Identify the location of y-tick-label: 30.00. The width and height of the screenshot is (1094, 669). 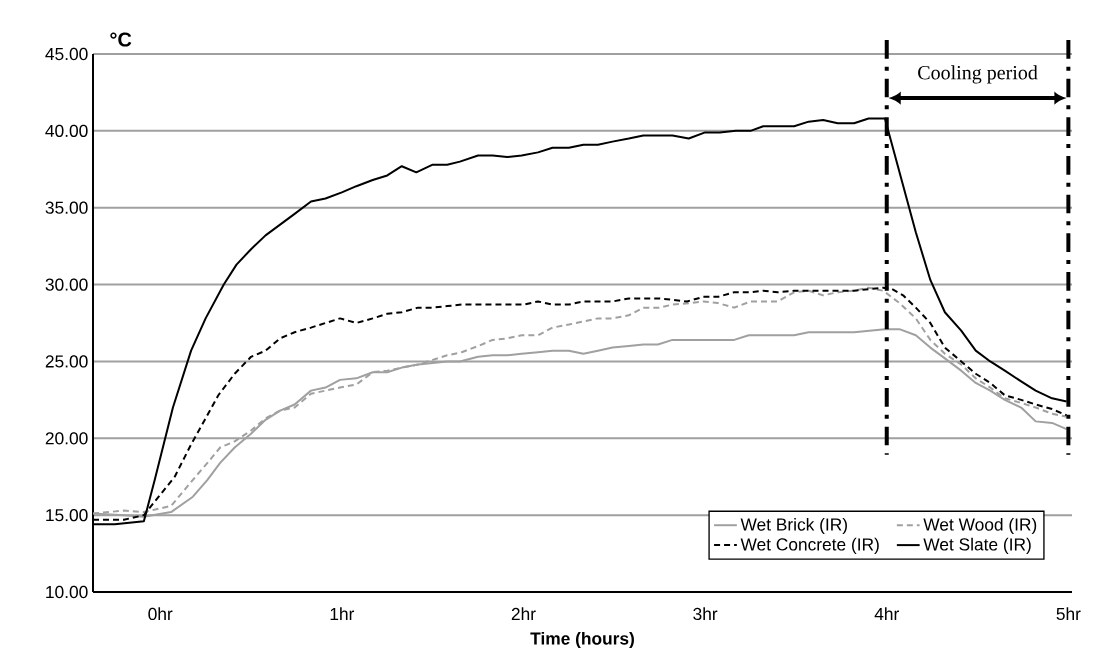
(66, 284).